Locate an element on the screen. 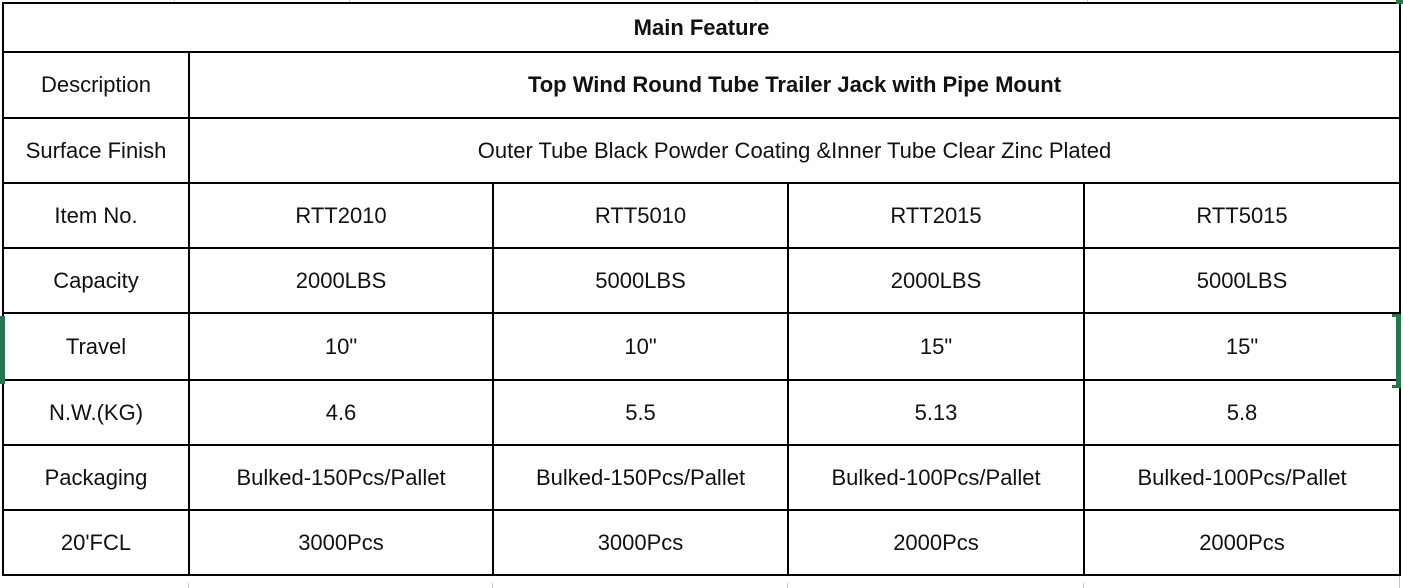 The width and height of the screenshot is (1403, 588). packaging-label-cell: Packaging is located at coordinates (96, 477).